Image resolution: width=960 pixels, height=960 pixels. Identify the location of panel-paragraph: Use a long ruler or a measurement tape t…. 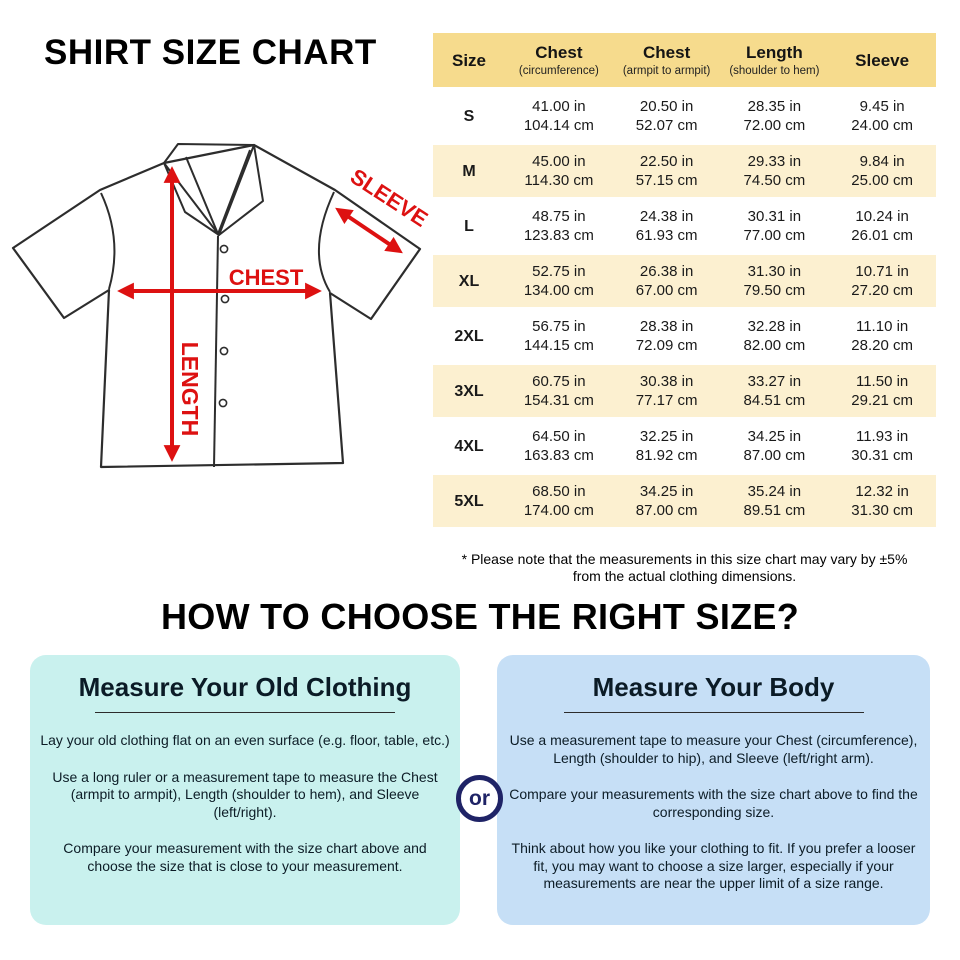
(245, 794).